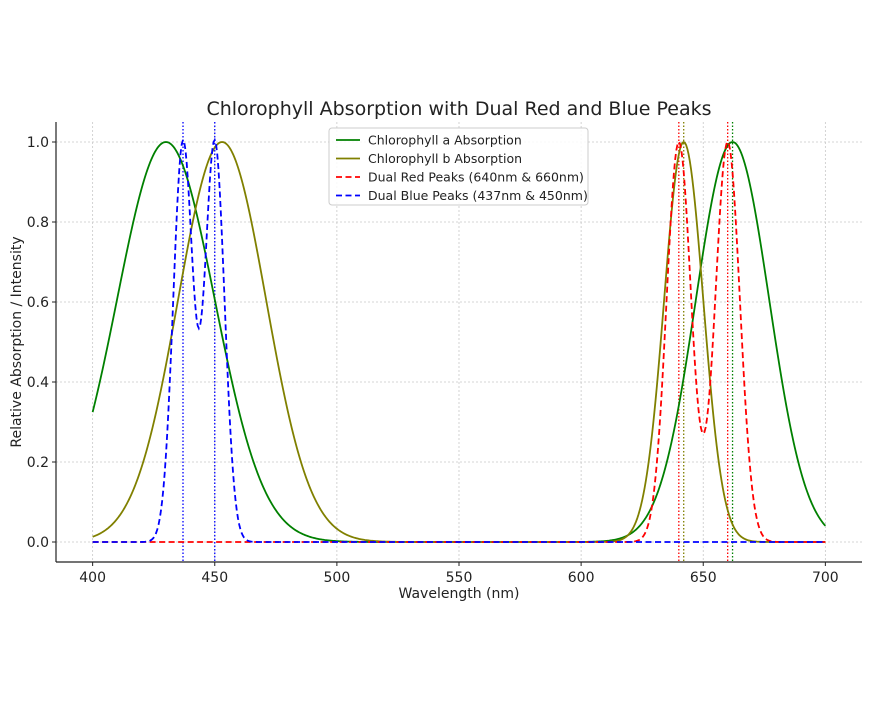 This screenshot has height=704, width=870. I want to click on y-tick-label: 0.6, so click(38, 303).